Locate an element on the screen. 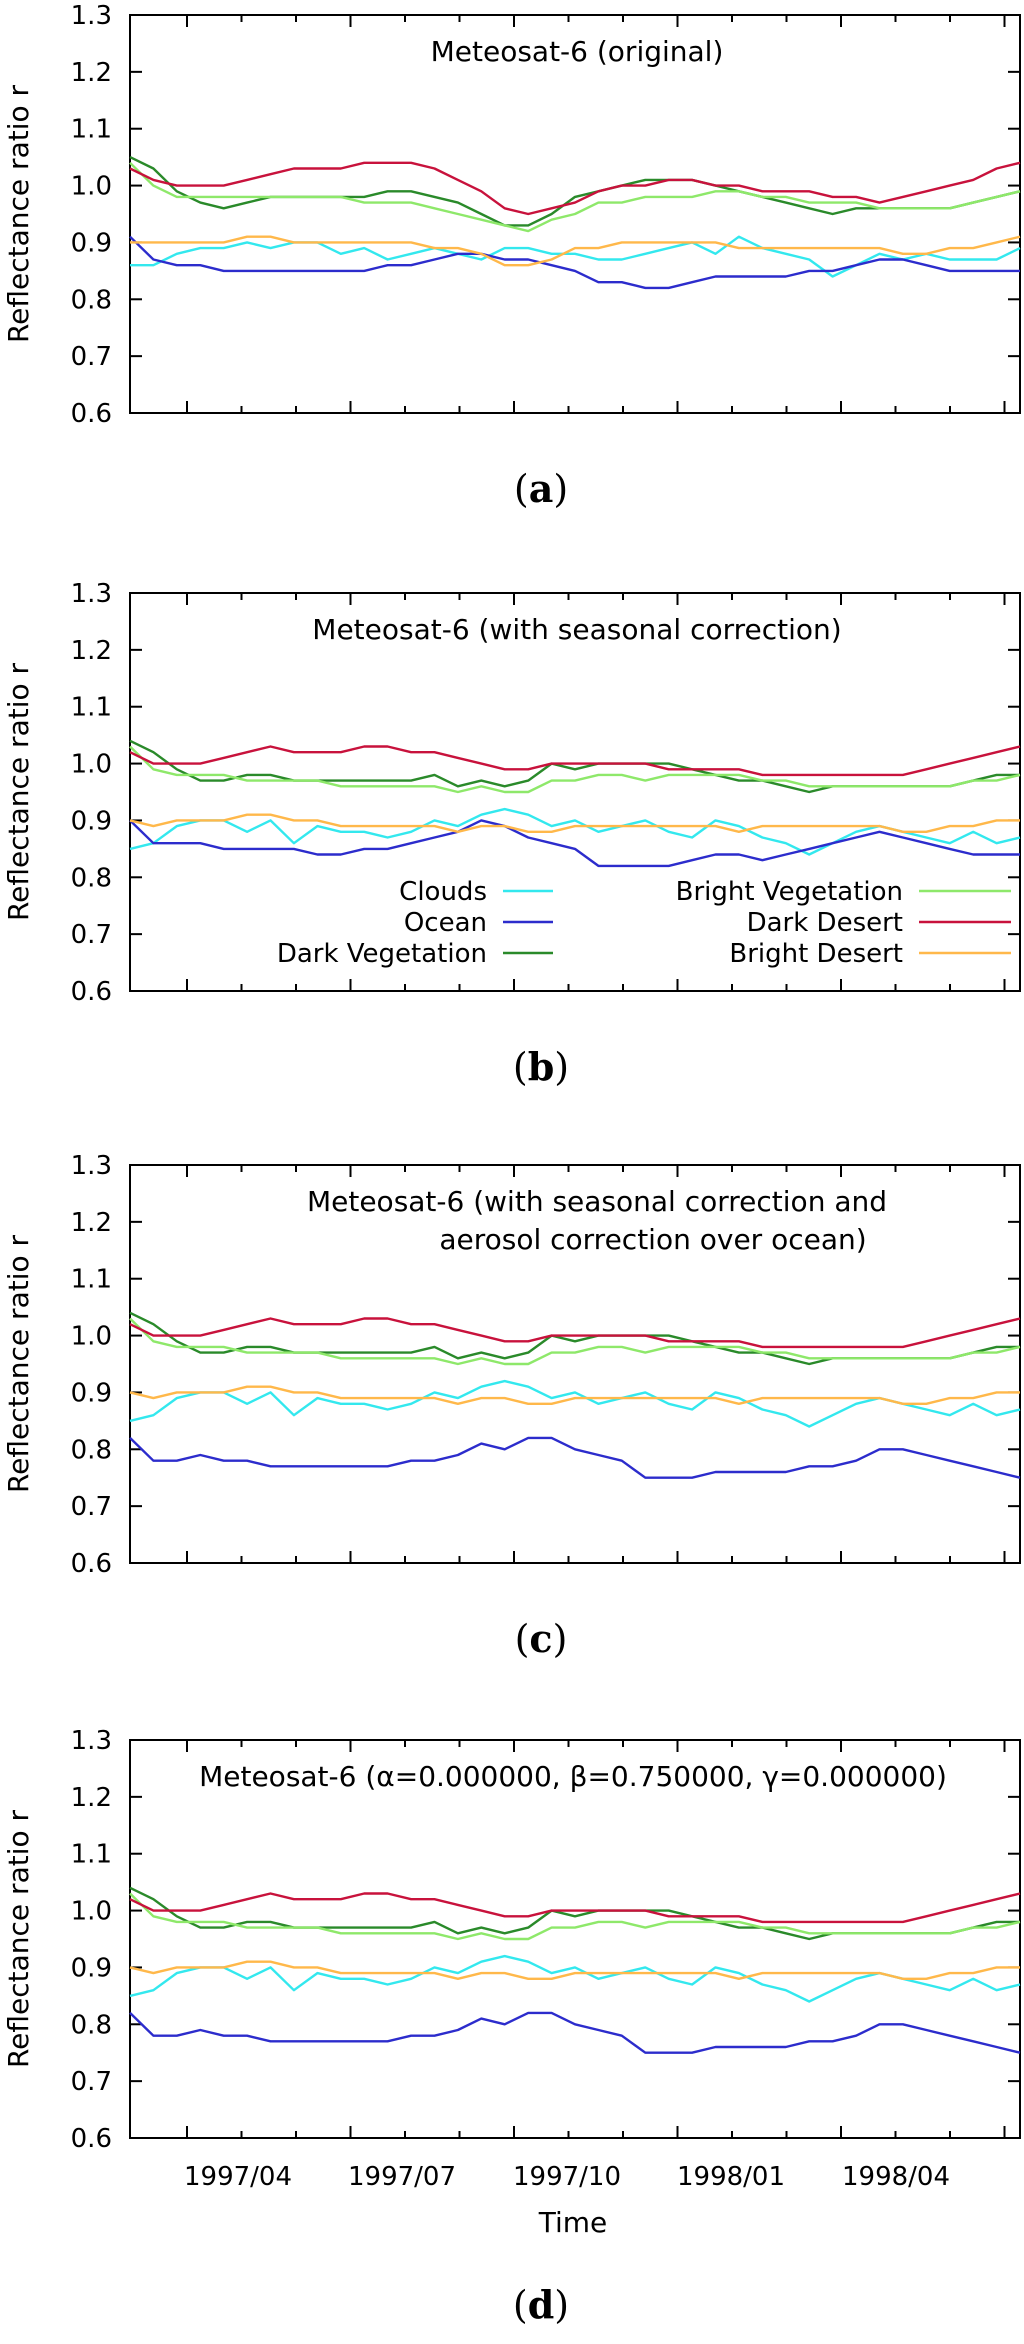 This screenshot has width=1024, height=2344. x-tick-label: 1997/07 is located at coordinates (402, 2177).